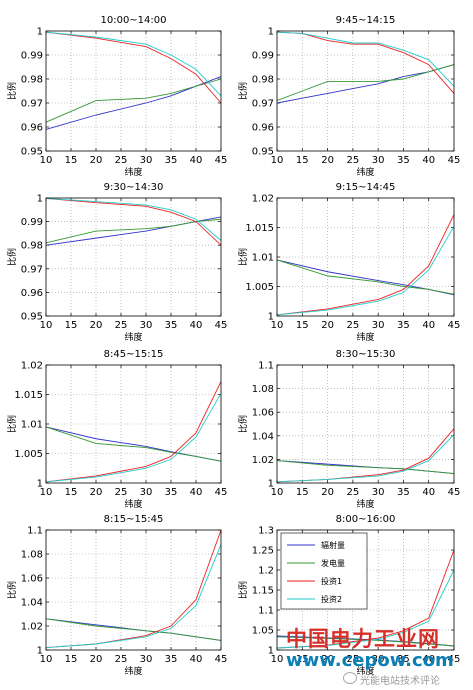  I want to click on chart-title: 9:15~14:45, so click(366, 187).